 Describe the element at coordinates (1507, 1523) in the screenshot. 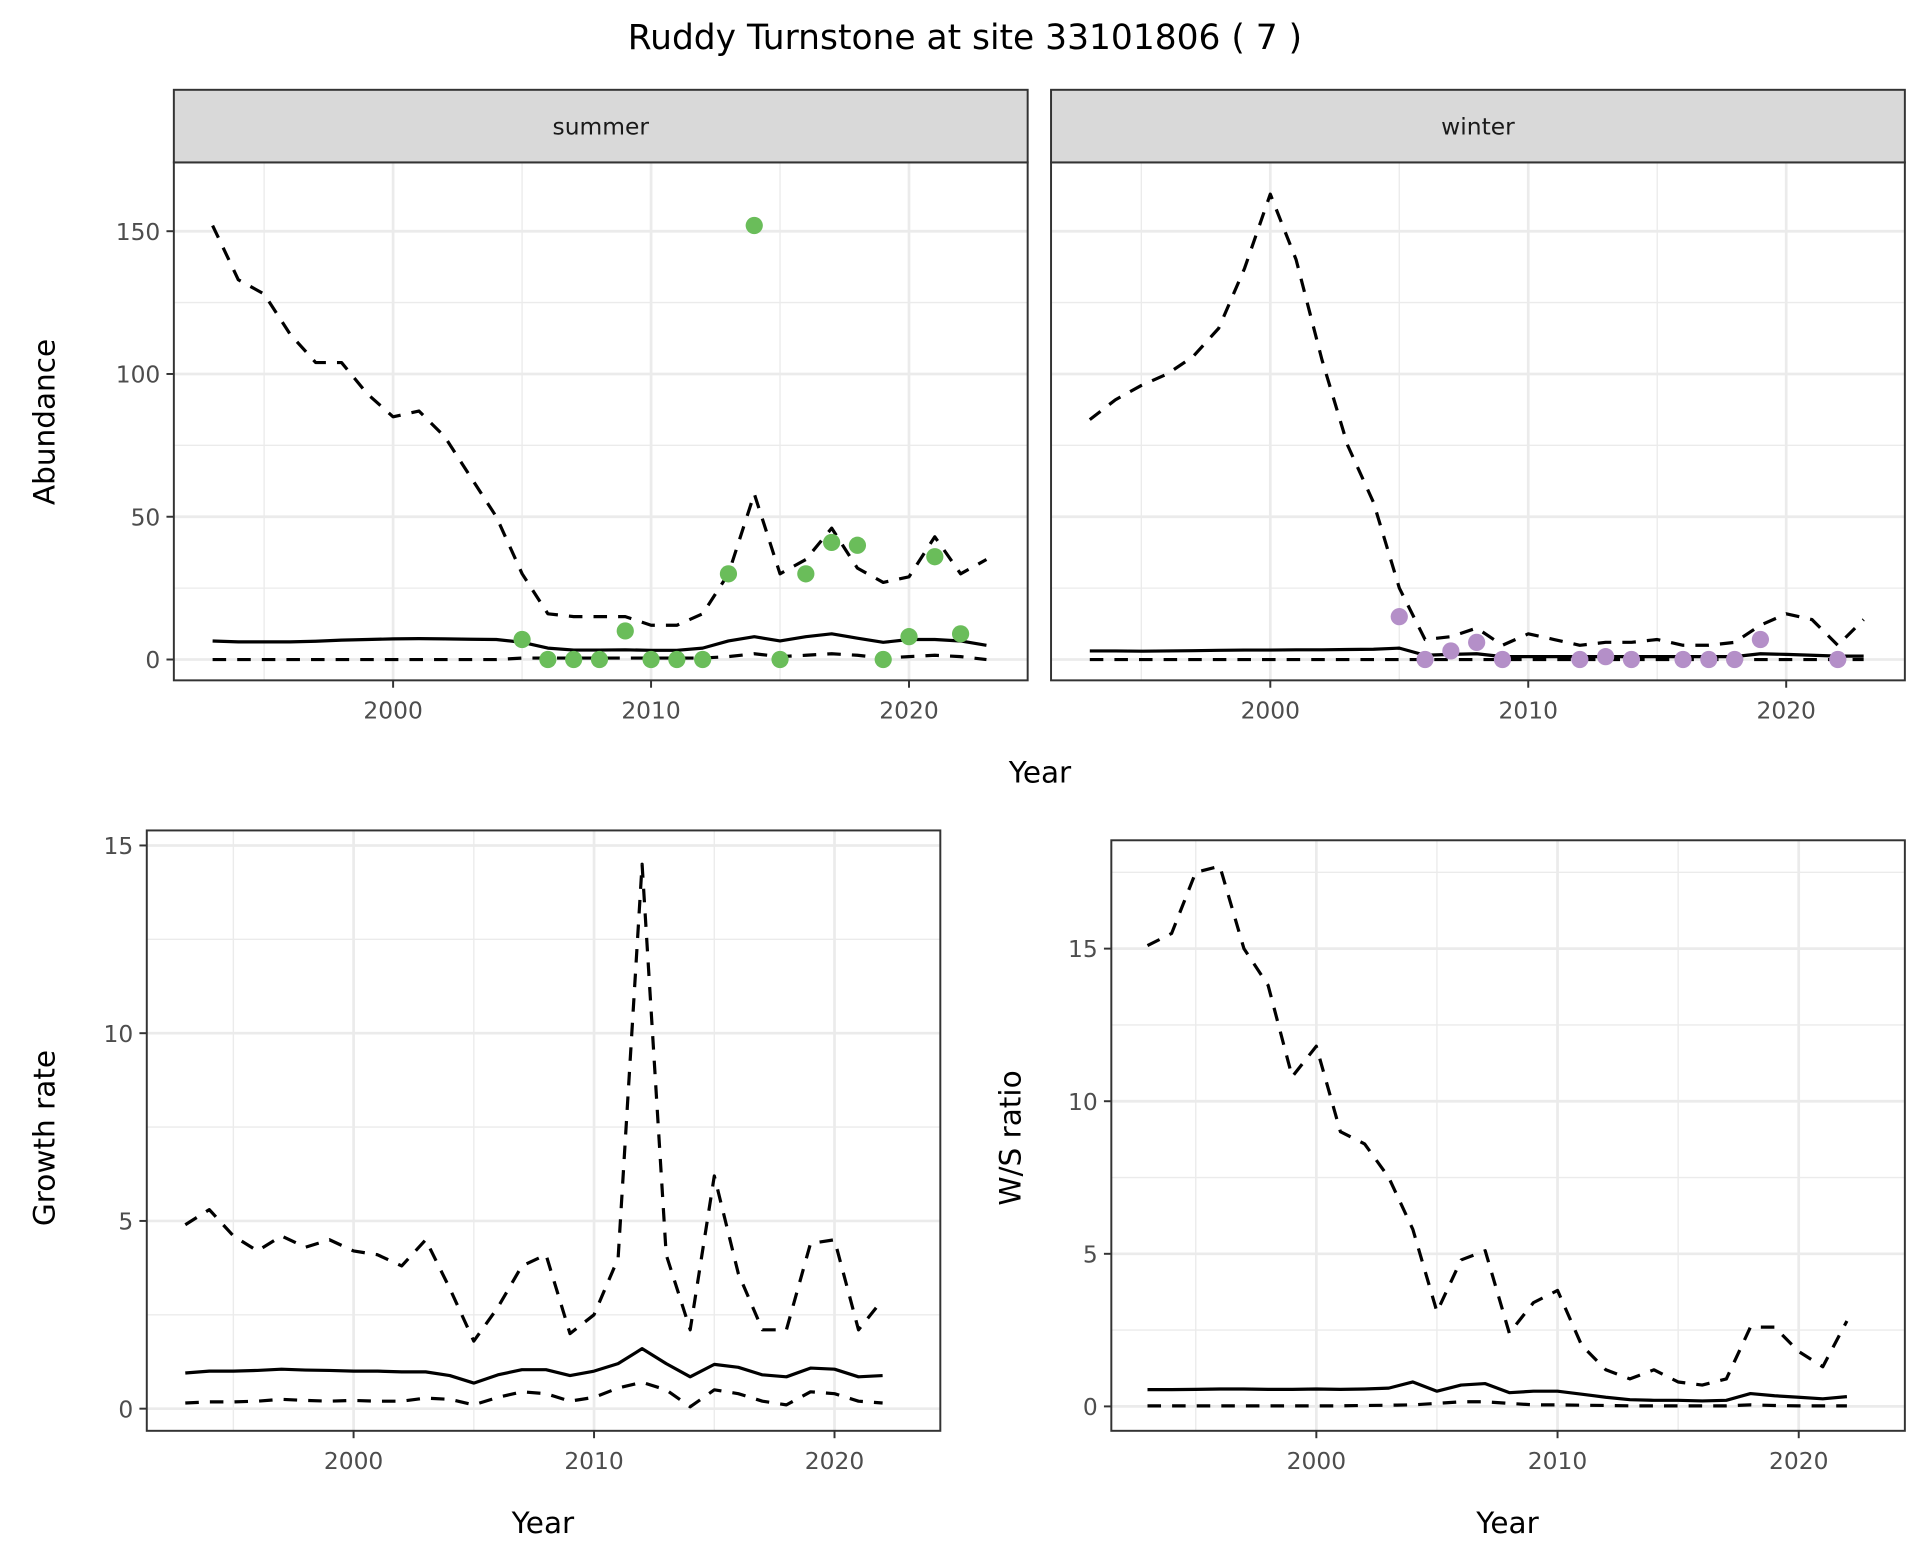

I see `ws-x-label: Year` at that location.